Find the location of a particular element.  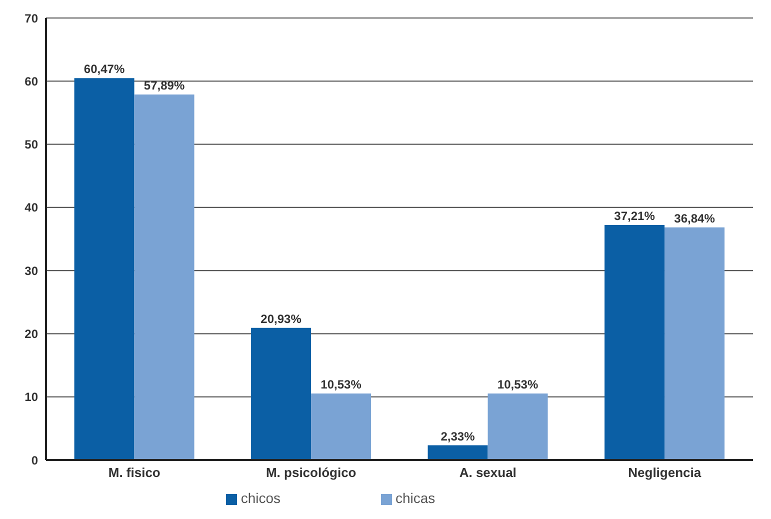

data-label: 37,21% is located at coordinates (635, 216).